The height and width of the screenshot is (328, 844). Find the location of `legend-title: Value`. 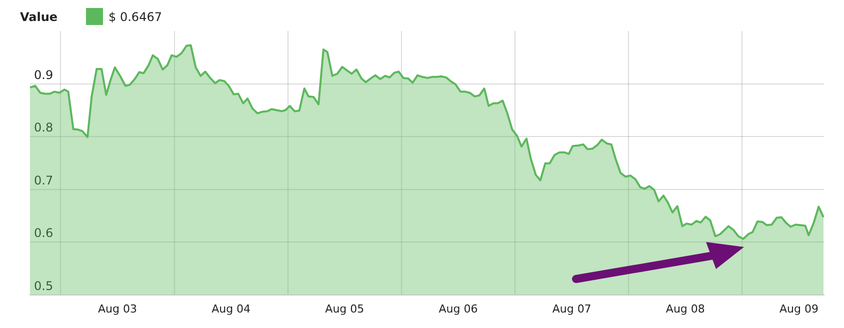

legend-title: Value is located at coordinates (39, 17).